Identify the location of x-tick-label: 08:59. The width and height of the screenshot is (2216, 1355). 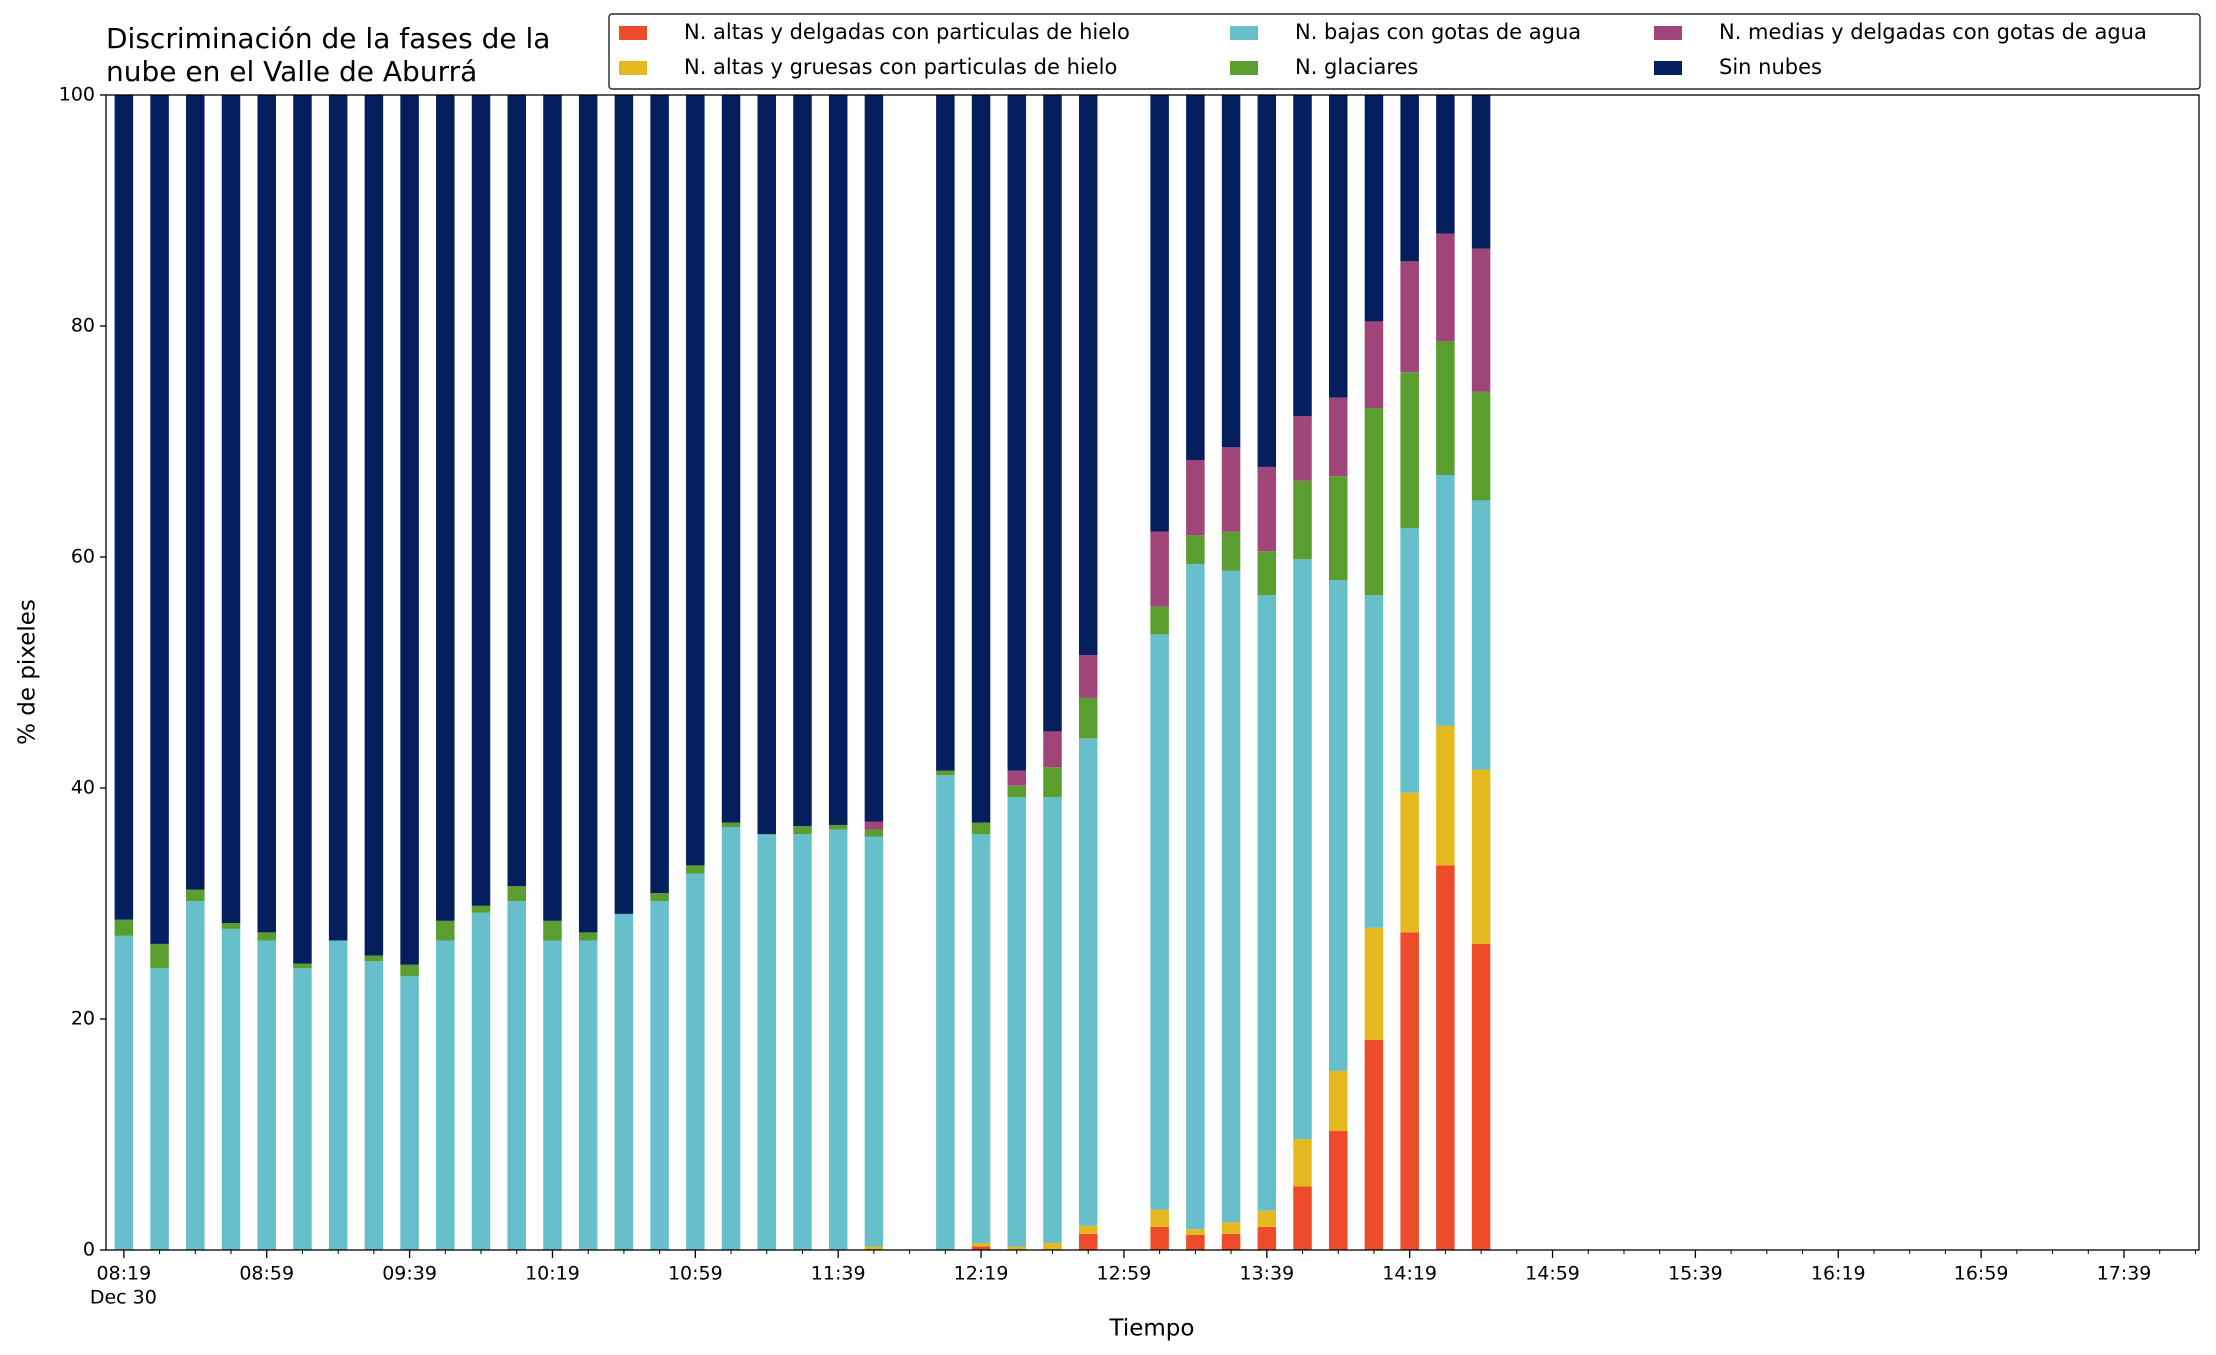
(266, 1274).